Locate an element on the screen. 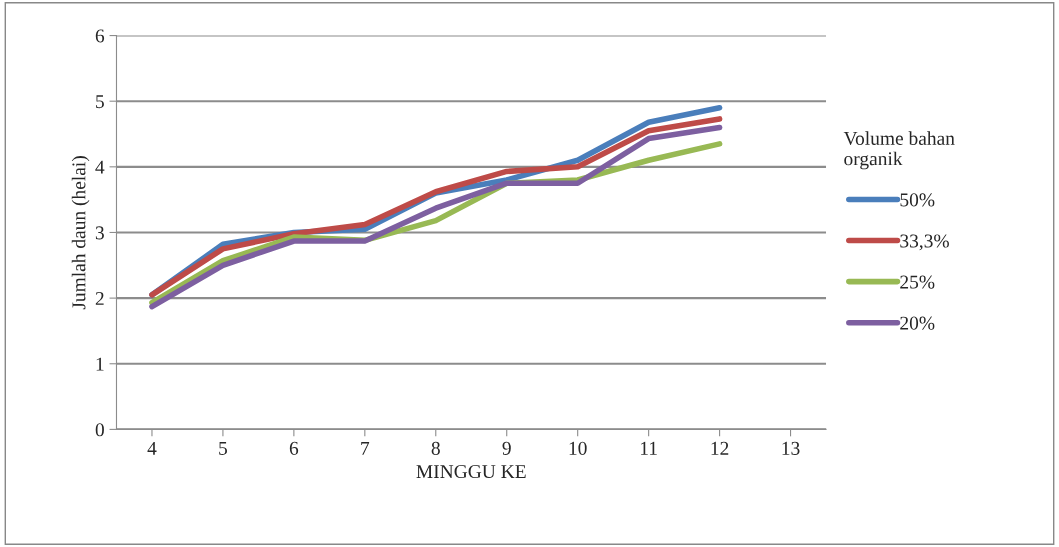  x-tick-label: 6 is located at coordinates (294, 448).